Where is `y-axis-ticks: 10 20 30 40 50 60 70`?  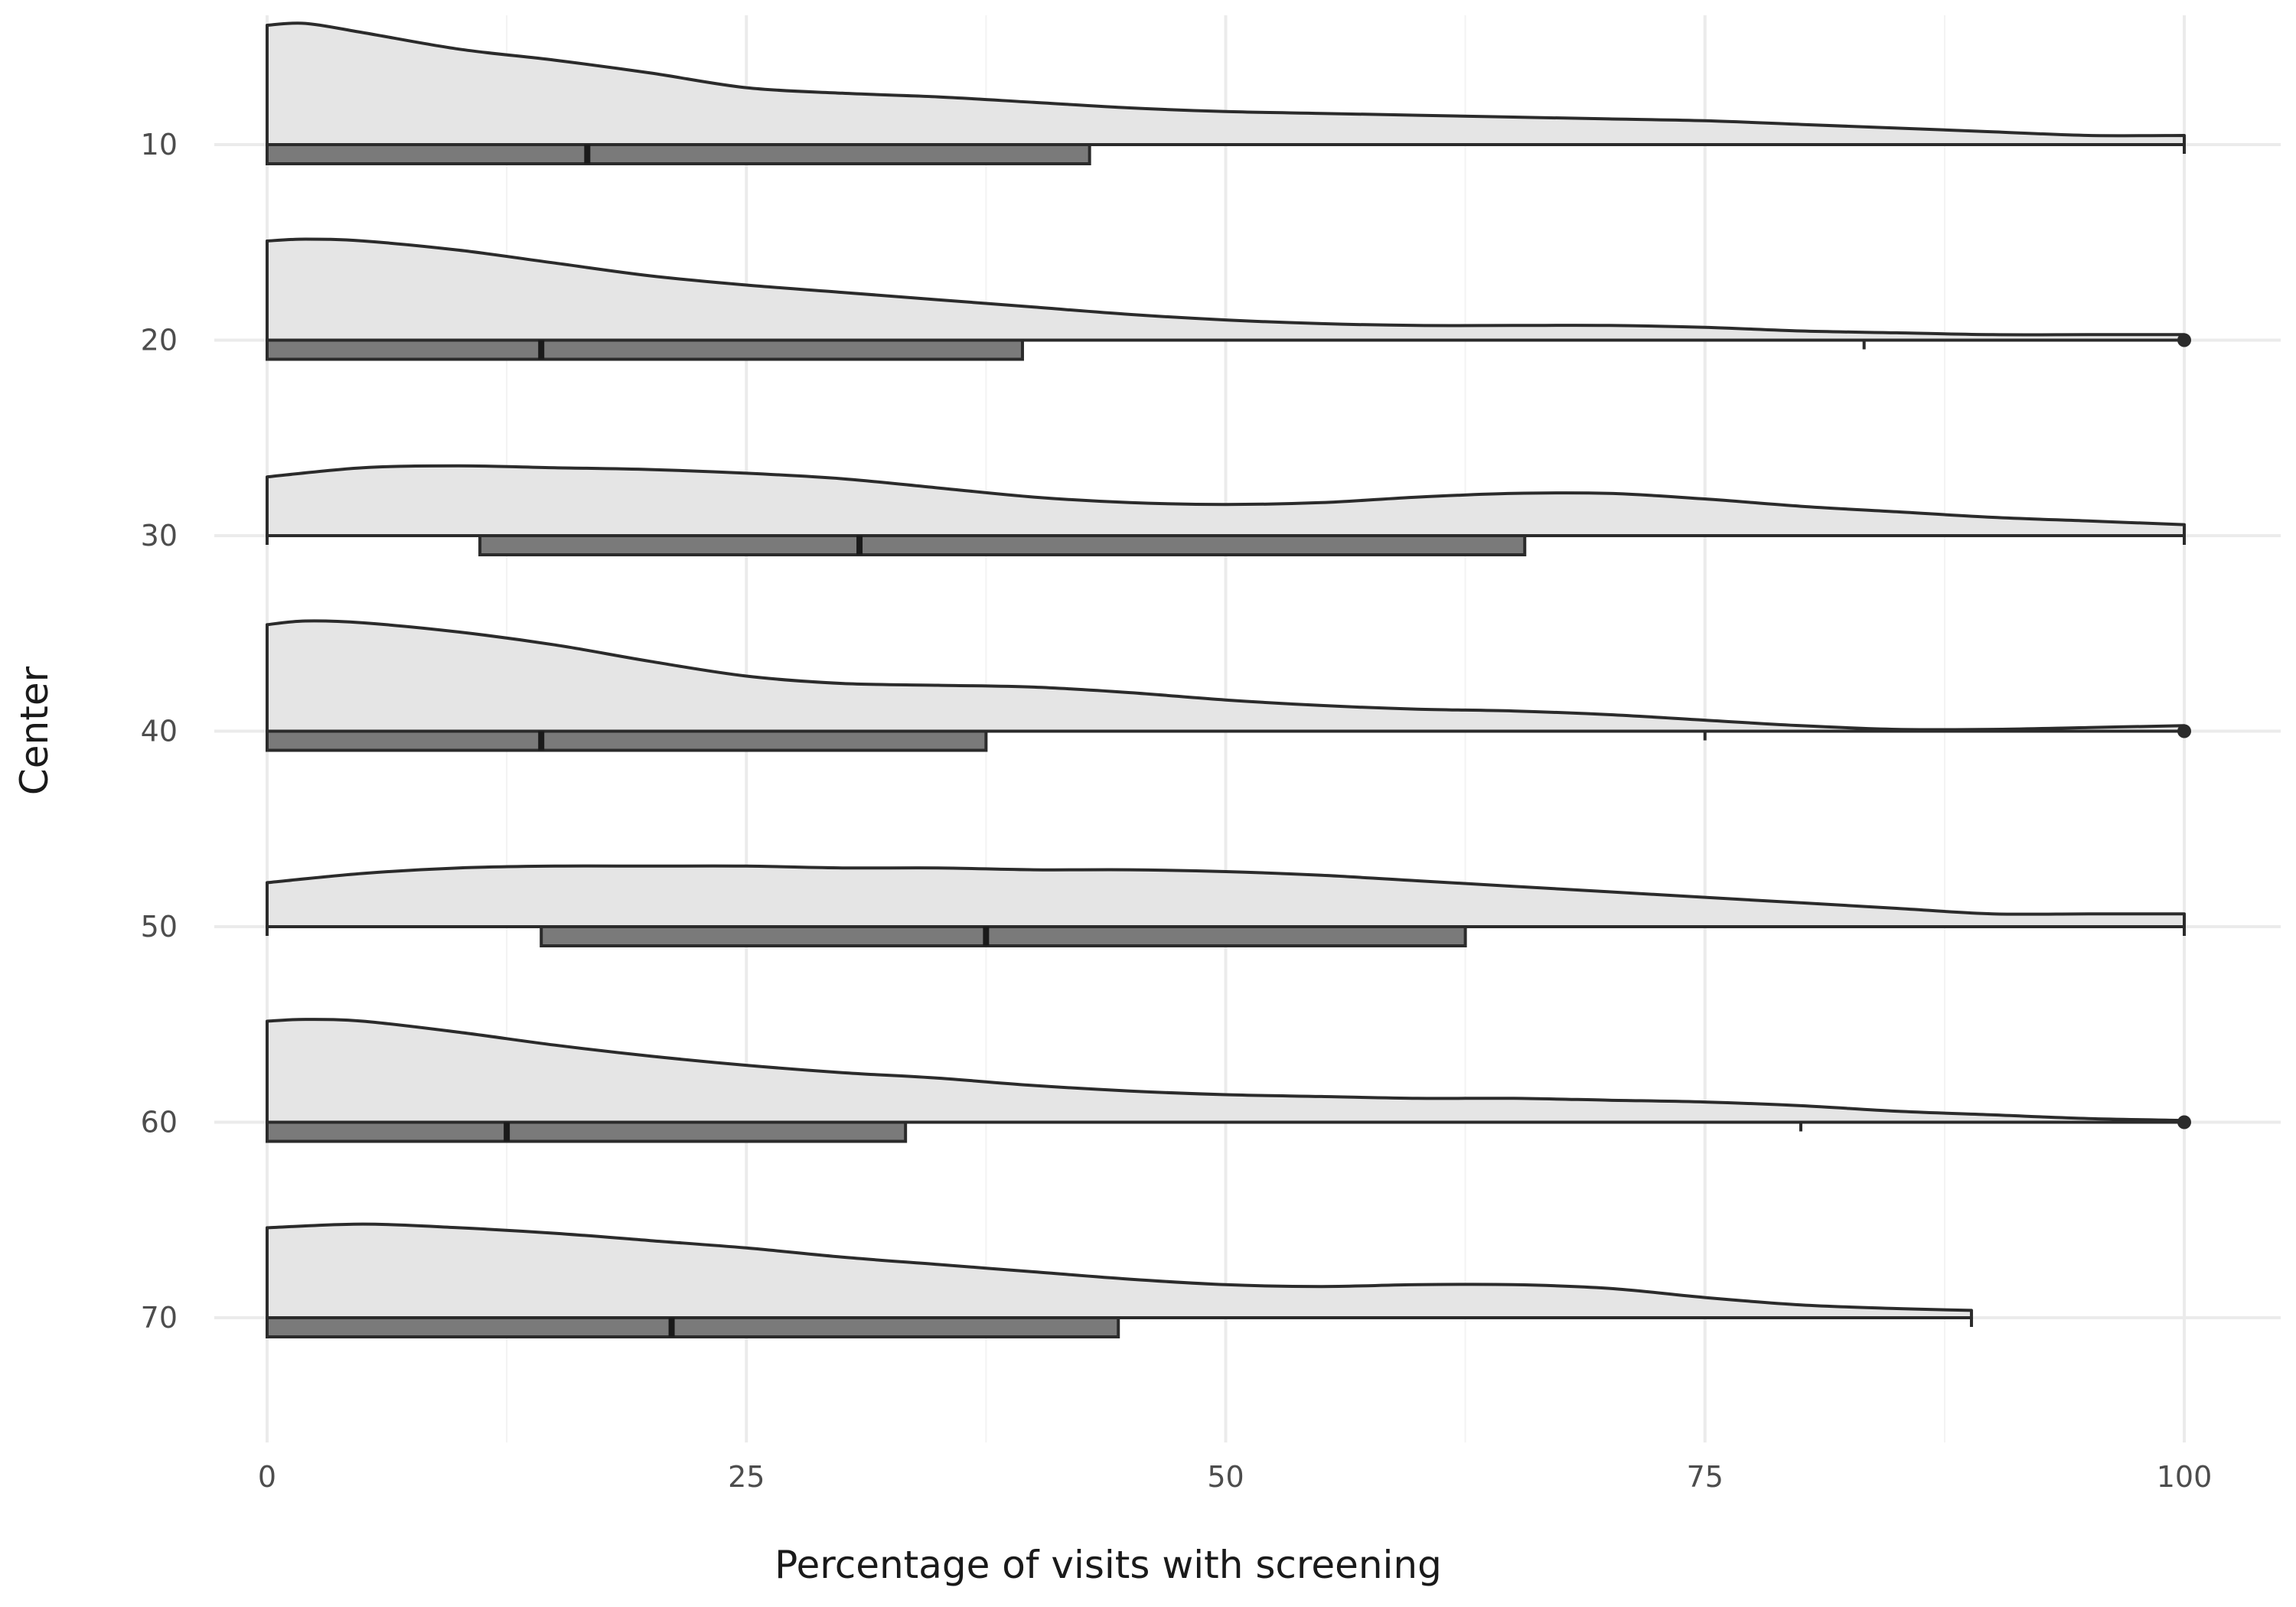
y-axis-ticks: 10 20 30 40 50 60 70 is located at coordinates (159, 731).